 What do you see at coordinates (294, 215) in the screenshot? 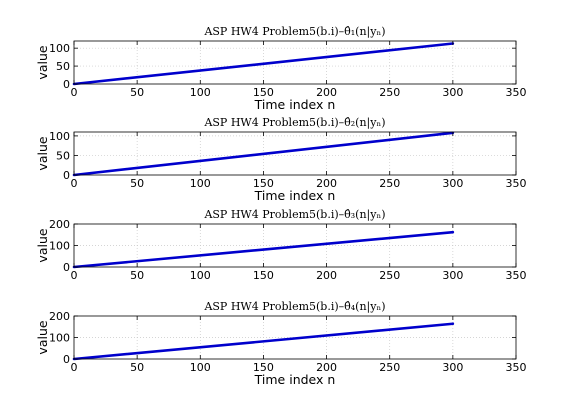
I see `chart-title: ASP HW4 Problem5(b.i)–θ̂₃(n|yₙ)` at bounding box center [294, 215].